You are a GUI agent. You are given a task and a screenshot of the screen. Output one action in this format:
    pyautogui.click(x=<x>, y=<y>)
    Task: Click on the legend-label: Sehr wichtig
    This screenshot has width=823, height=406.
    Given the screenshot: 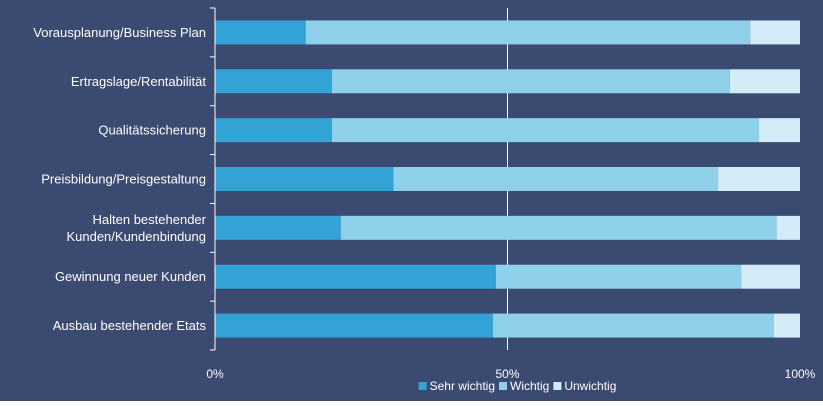 What is the action you would take?
    pyautogui.click(x=462, y=386)
    